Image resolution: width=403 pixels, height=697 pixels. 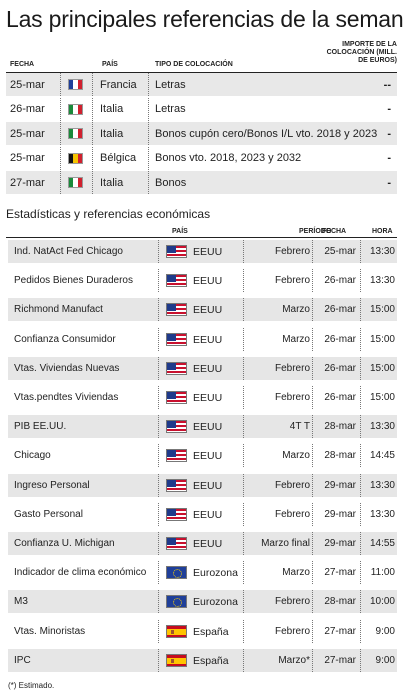 I want to click on stats-indicador: Gasto Personal, so click(x=48, y=514).